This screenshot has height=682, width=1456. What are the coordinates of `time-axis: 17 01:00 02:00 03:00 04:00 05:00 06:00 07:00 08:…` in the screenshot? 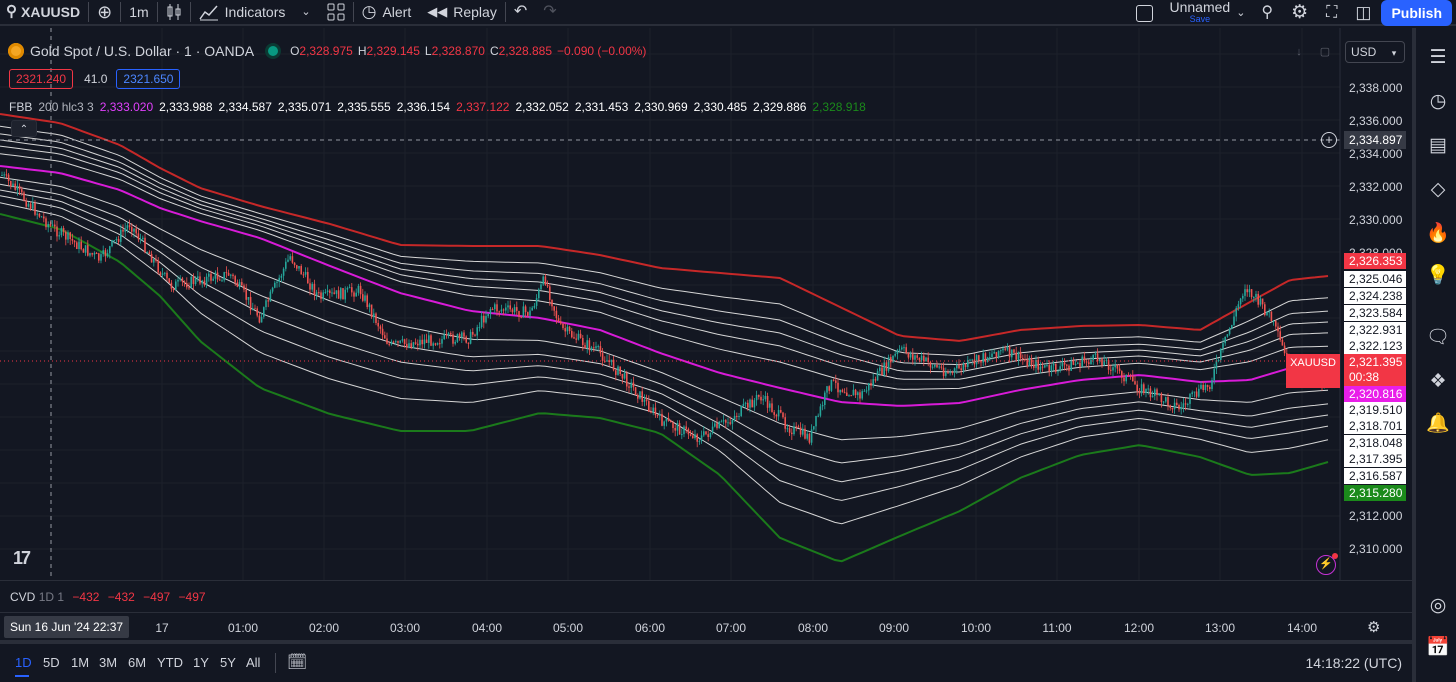 It's located at (706, 626).